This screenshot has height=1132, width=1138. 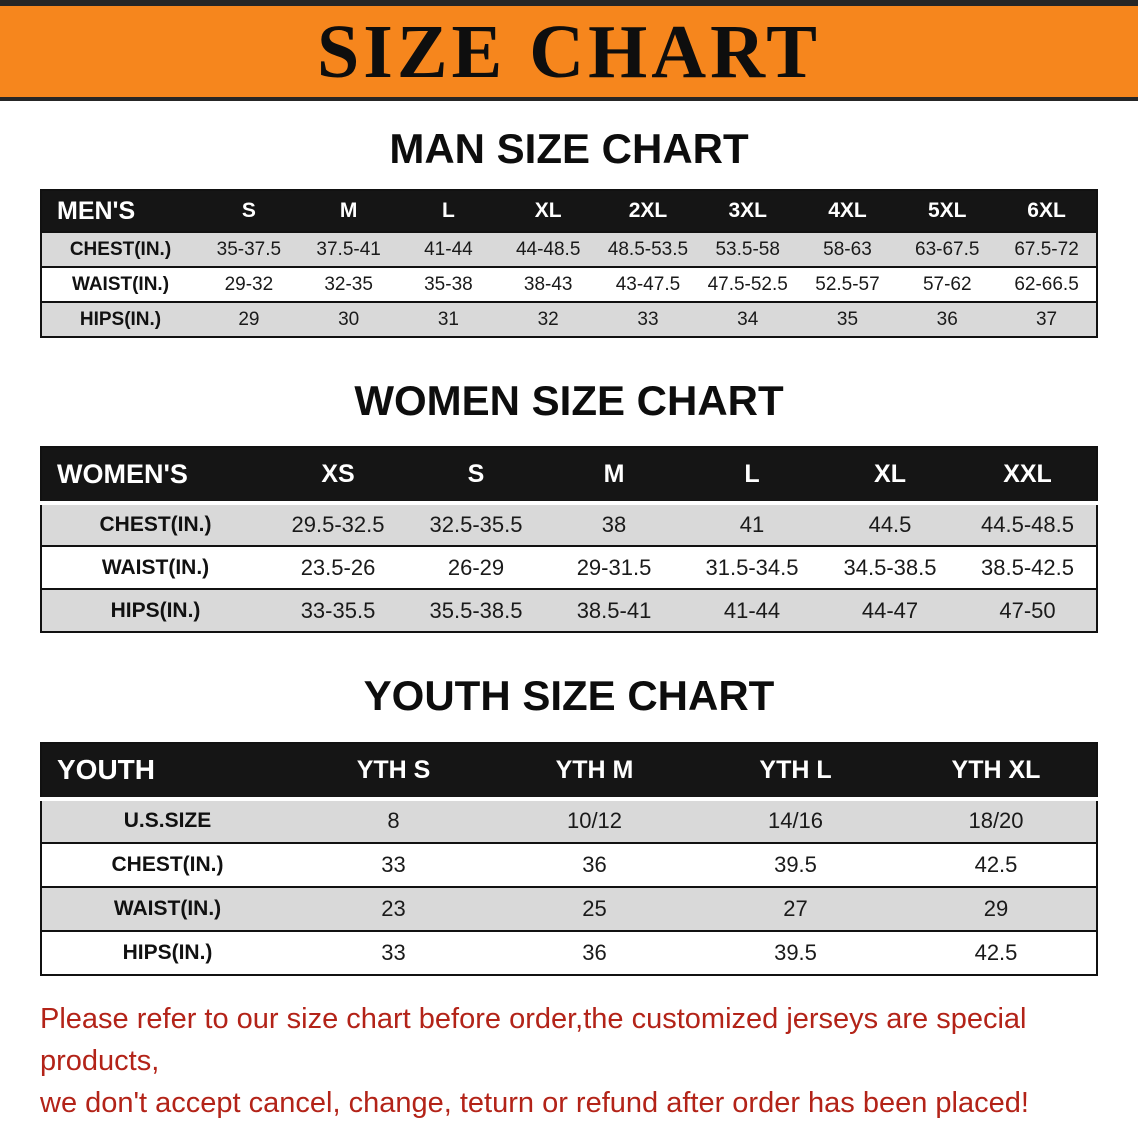 I want to click on youth-size-column-header: YTH L, so click(x=795, y=771).